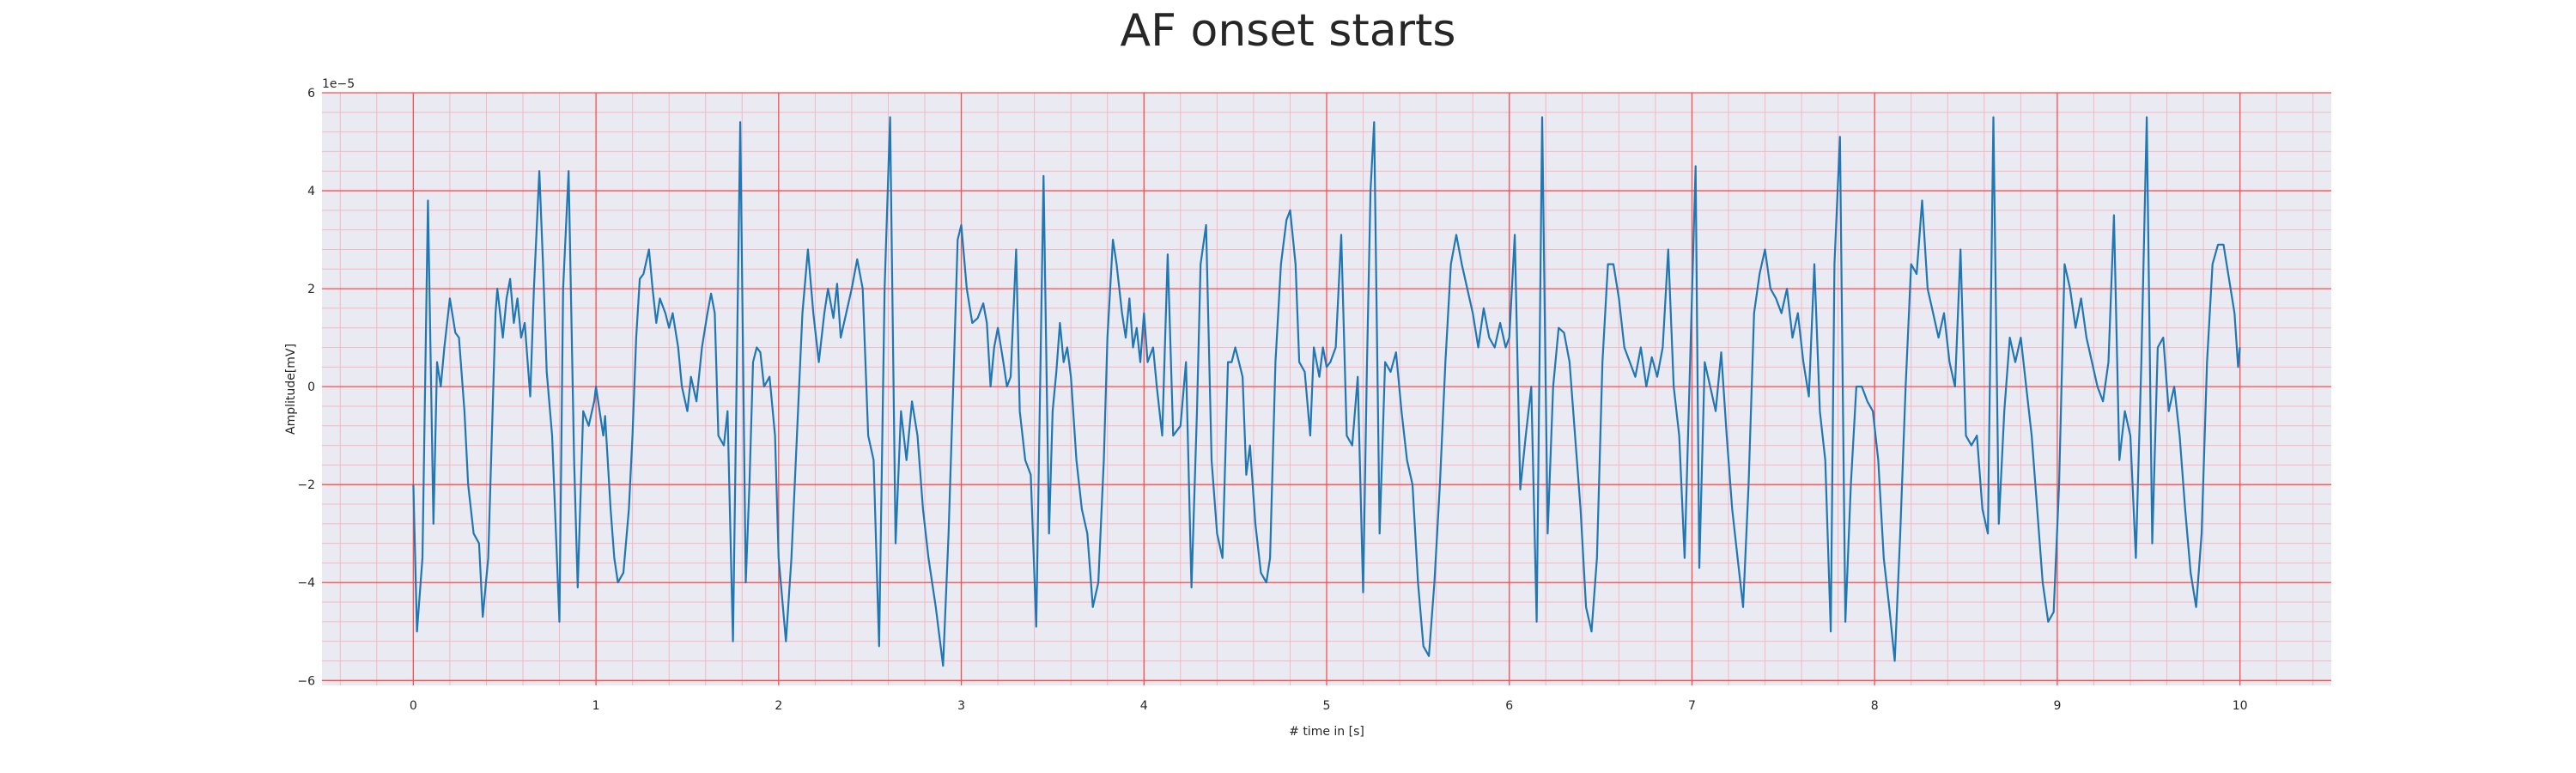 The height and width of the screenshot is (773, 2576). What do you see at coordinates (311, 191) in the screenshot?
I see `y-tick-label: 4` at bounding box center [311, 191].